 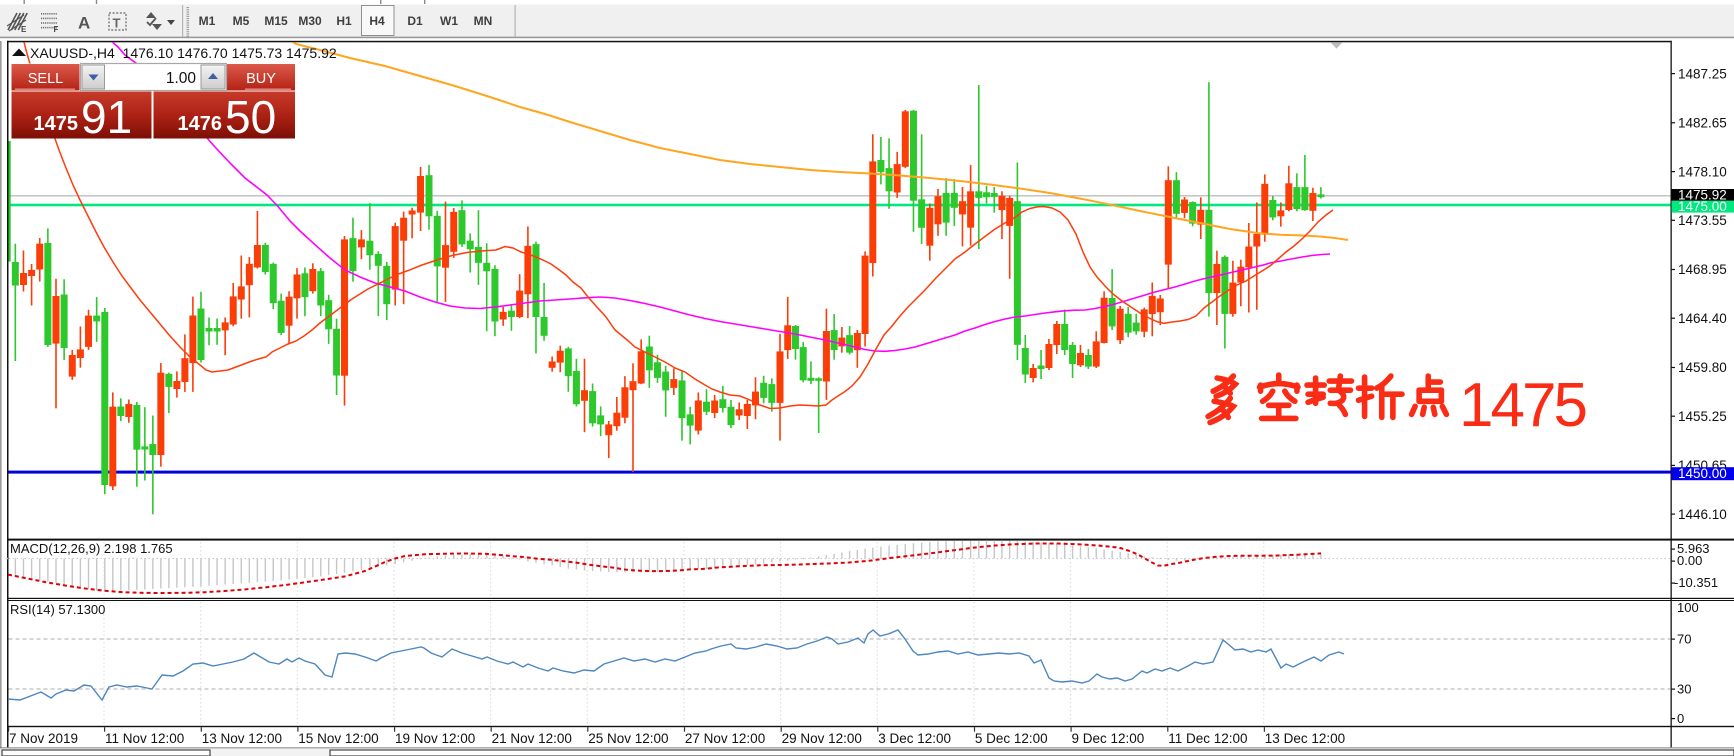 I want to click on svg-text: 0, so click(x=1680, y=718).